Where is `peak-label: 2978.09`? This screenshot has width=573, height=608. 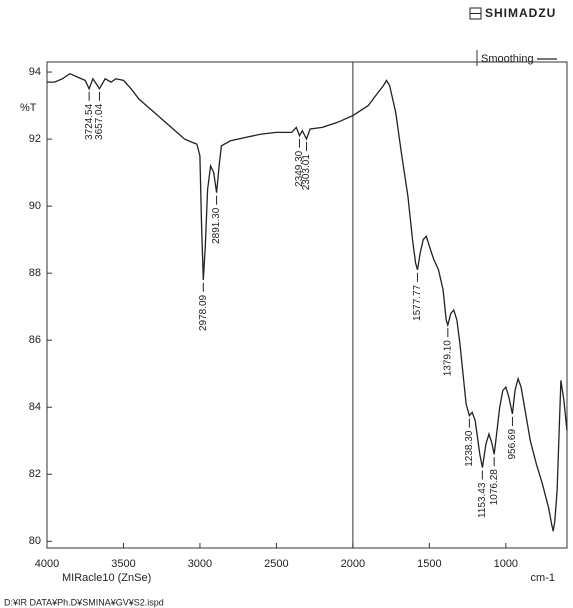 peak-label: 2978.09 is located at coordinates (203, 312).